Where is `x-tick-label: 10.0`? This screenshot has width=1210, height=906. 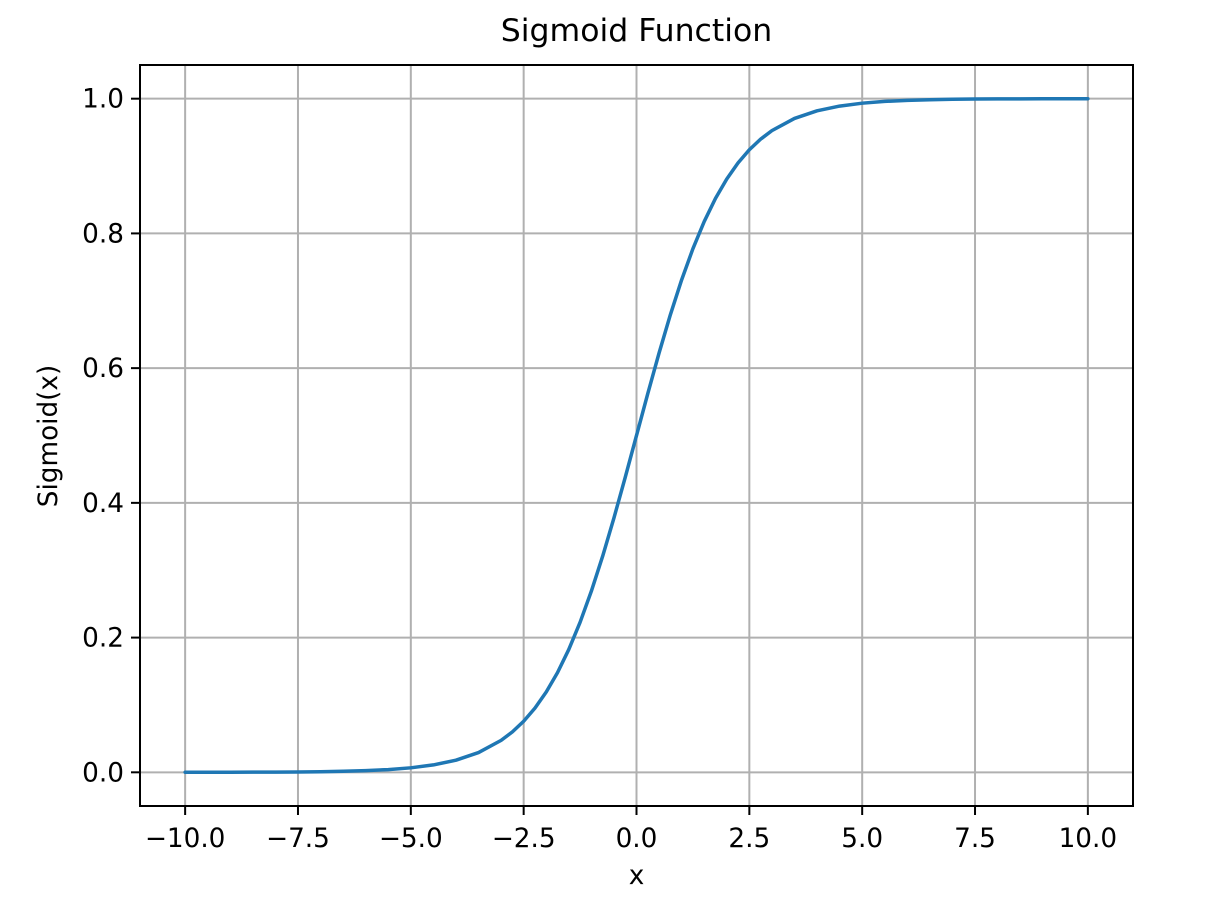 x-tick-label: 10.0 is located at coordinates (1088, 839).